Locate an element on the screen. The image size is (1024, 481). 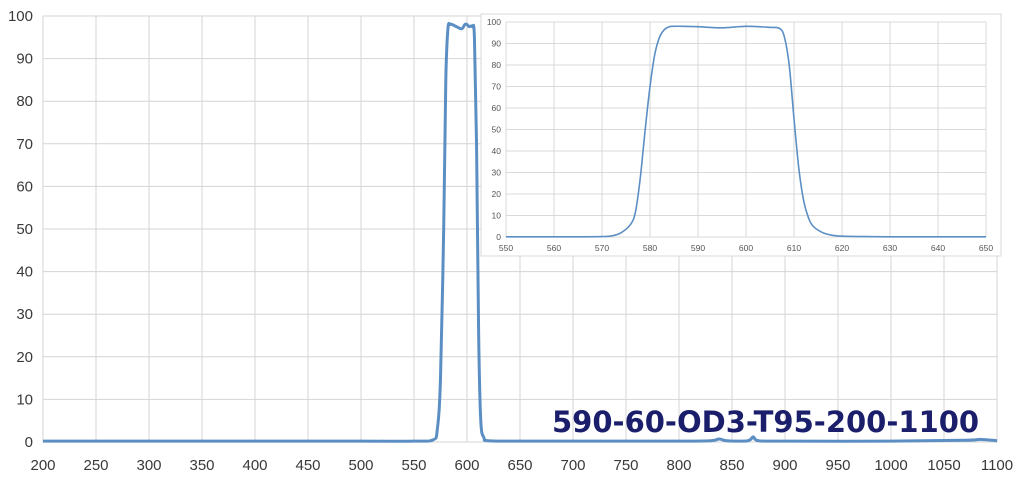
inset-x-tick-label: 590 is located at coordinates (698, 248).